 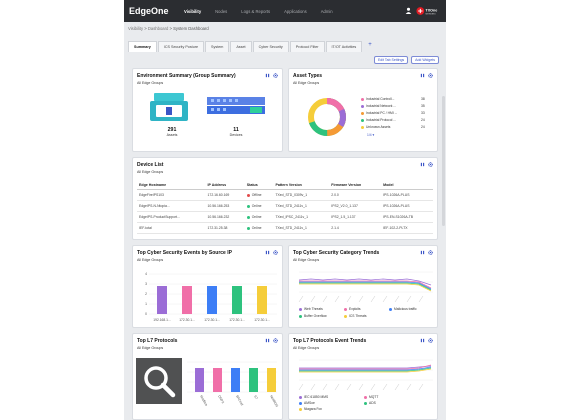 I want to click on add-tab-button: +, so click(x=370, y=45).